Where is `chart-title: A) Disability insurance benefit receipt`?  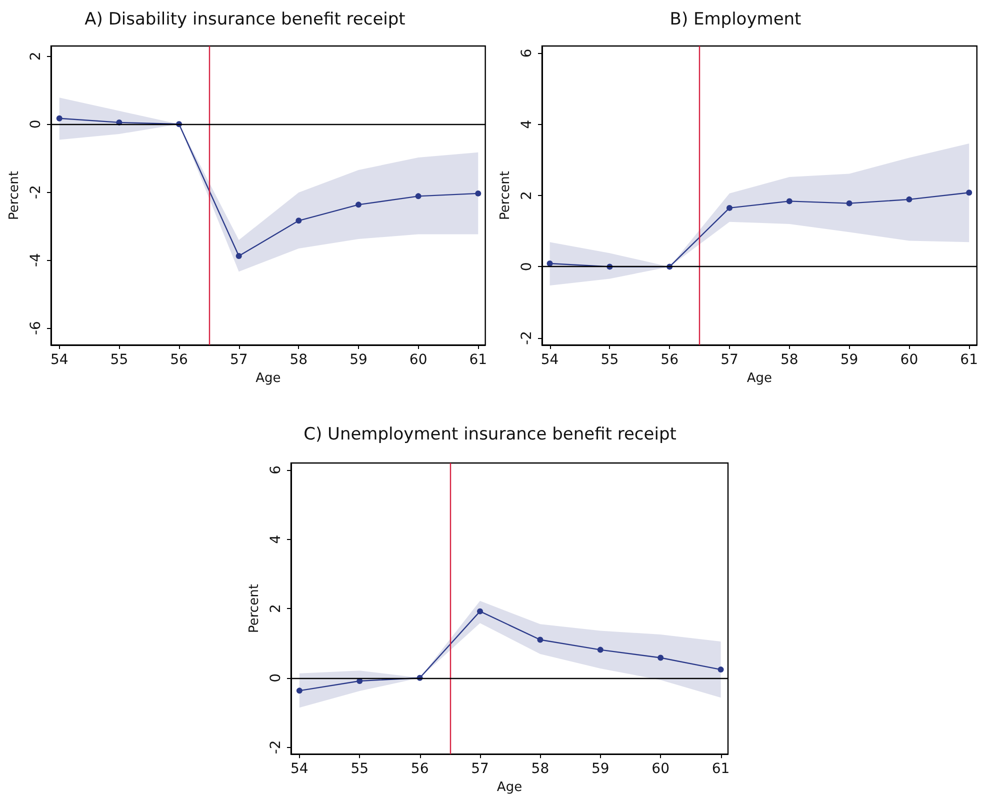 chart-title: A) Disability insurance benefit receipt is located at coordinates (245, 20).